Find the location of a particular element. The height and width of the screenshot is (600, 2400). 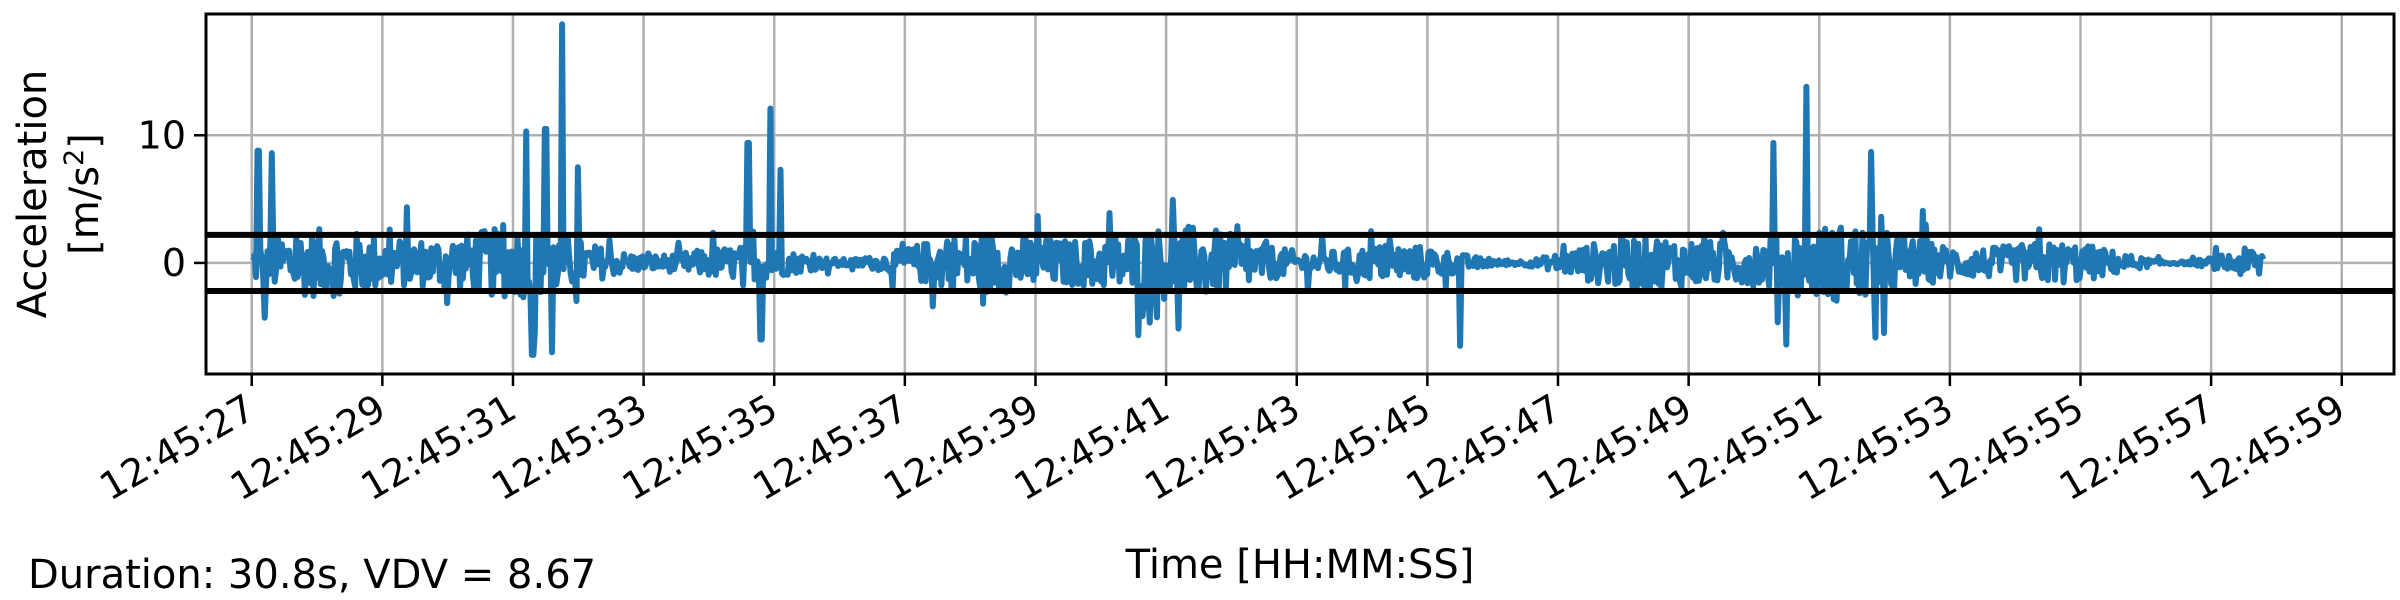

y-axis: 0 10 is located at coordinates (172, 199).